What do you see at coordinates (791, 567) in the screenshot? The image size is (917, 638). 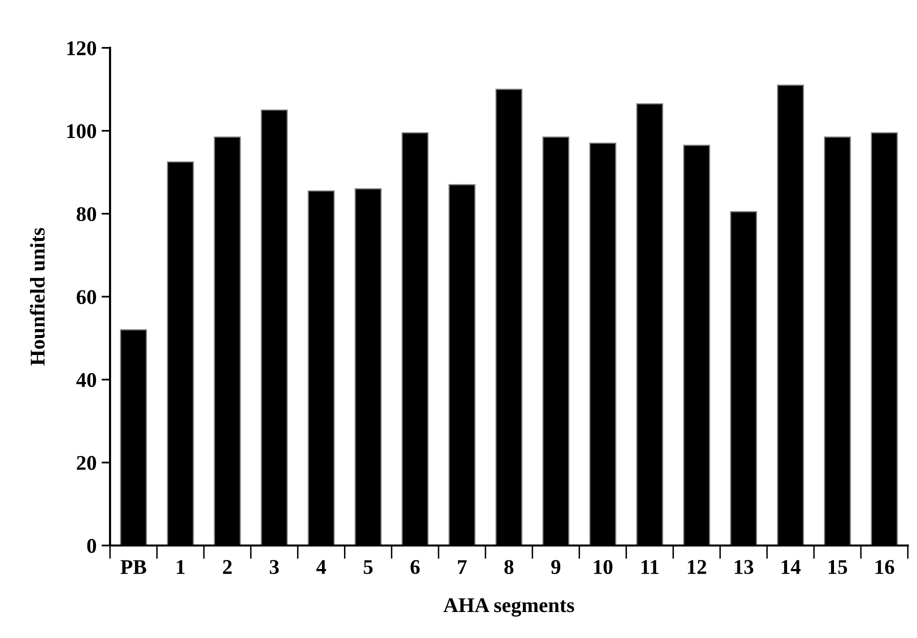 I see `x-tick-label: 14` at bounding box center [791, 567].